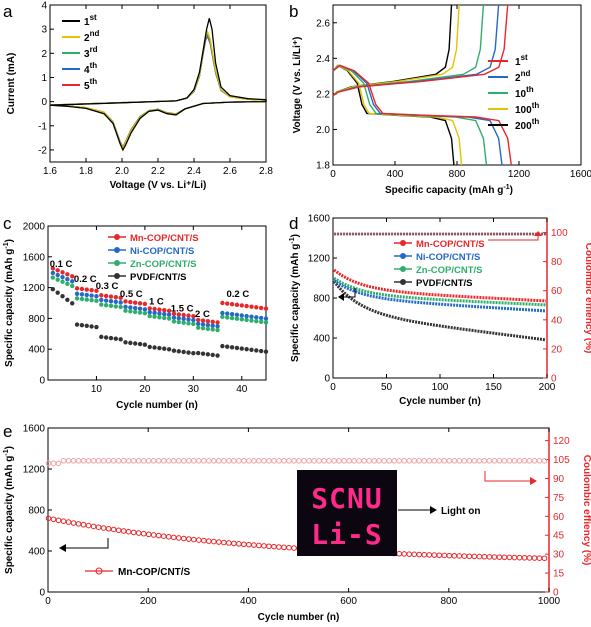 This screenshot has height=627, width=591. Describe the element at coordinates (91, 52) in the screenshot. I see `panel-a-legend-label: 3rd` at that location.